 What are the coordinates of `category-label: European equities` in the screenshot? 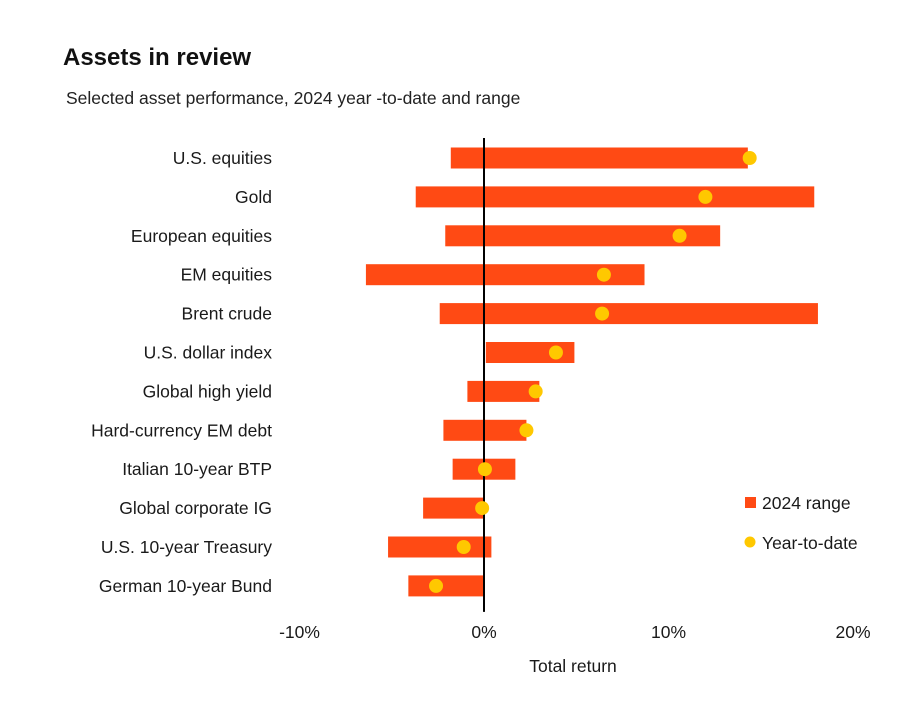 It's located at (201, 236).